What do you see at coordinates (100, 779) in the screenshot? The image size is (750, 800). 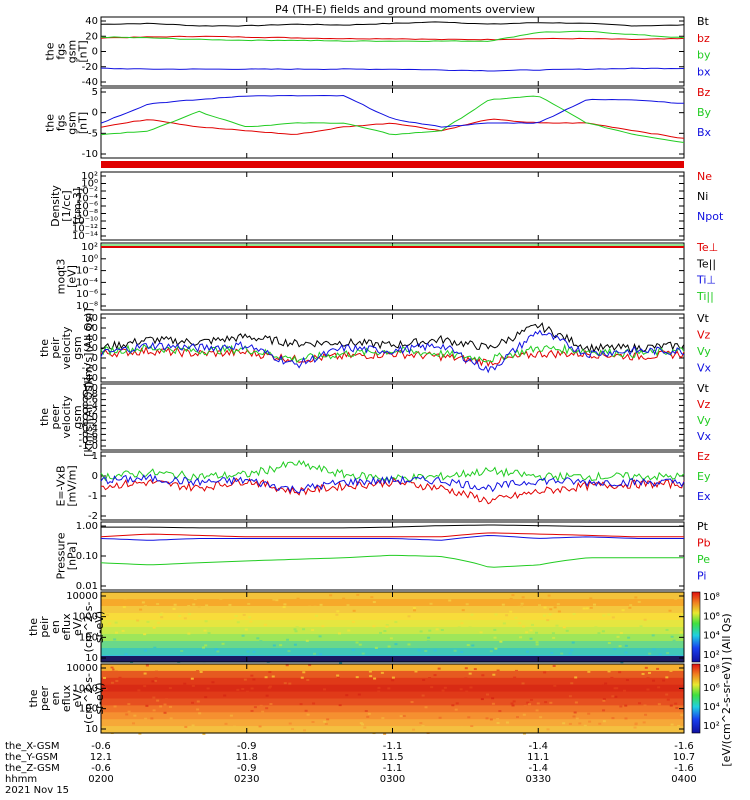 I see `ephemeris-value: 0200` at bounding box center [100, 779].